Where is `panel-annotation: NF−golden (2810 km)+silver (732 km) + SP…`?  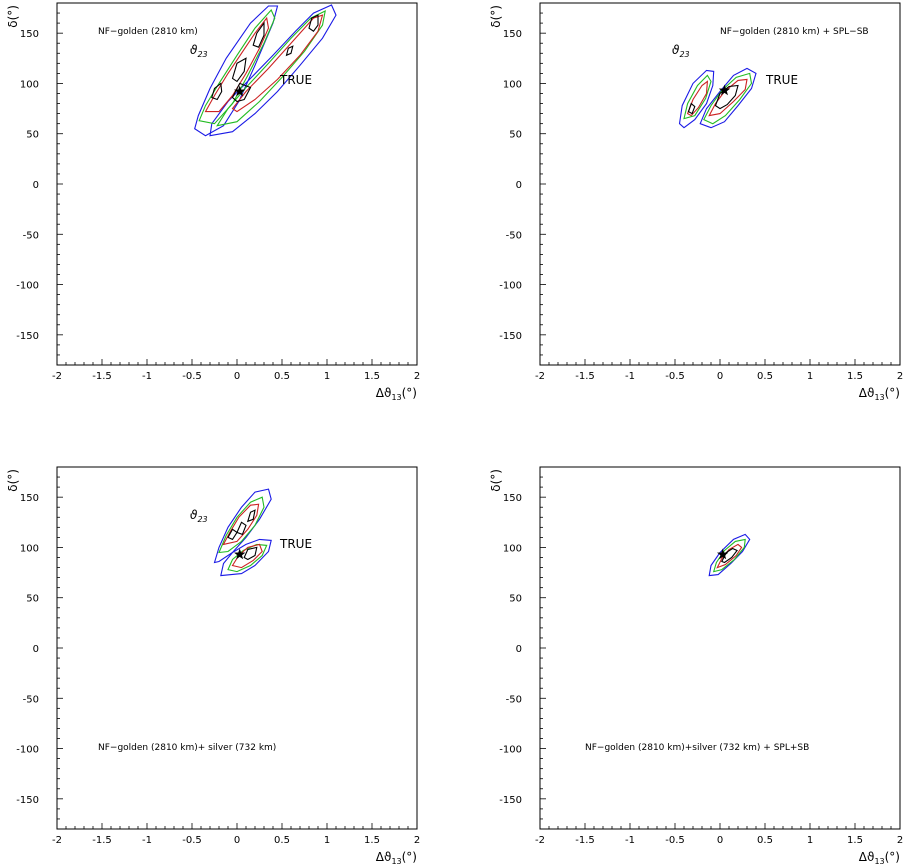 panel-annotation: NF−golden (2810 km)+silver (732 km) + SP… is located at coordinates (697, 748).